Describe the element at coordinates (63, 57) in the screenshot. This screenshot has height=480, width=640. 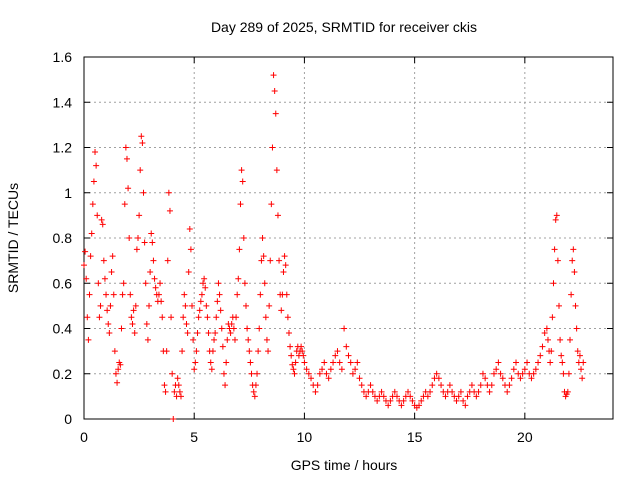
I see `y-tick-label: 1.6` at that location.